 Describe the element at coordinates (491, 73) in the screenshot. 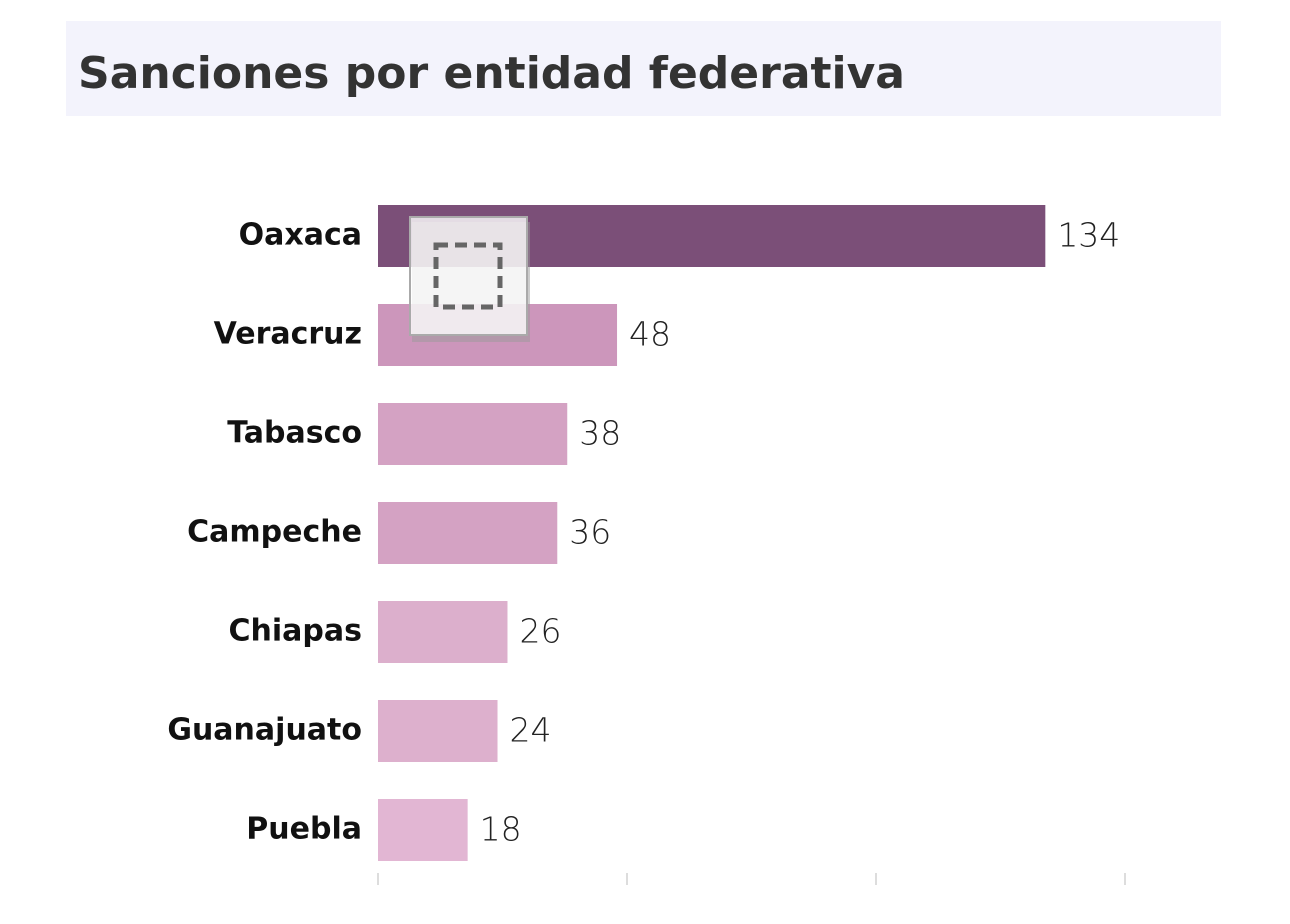

I see `chart-title: Sanciones por entidad federativa` at that location.